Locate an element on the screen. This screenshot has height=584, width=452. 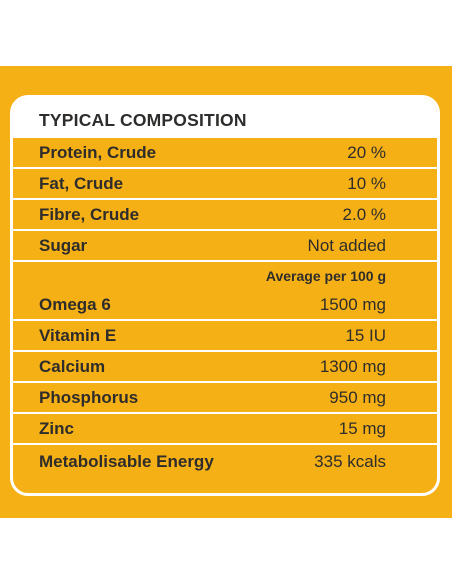
row-label: Sugar is located at coordinates (63, 245).